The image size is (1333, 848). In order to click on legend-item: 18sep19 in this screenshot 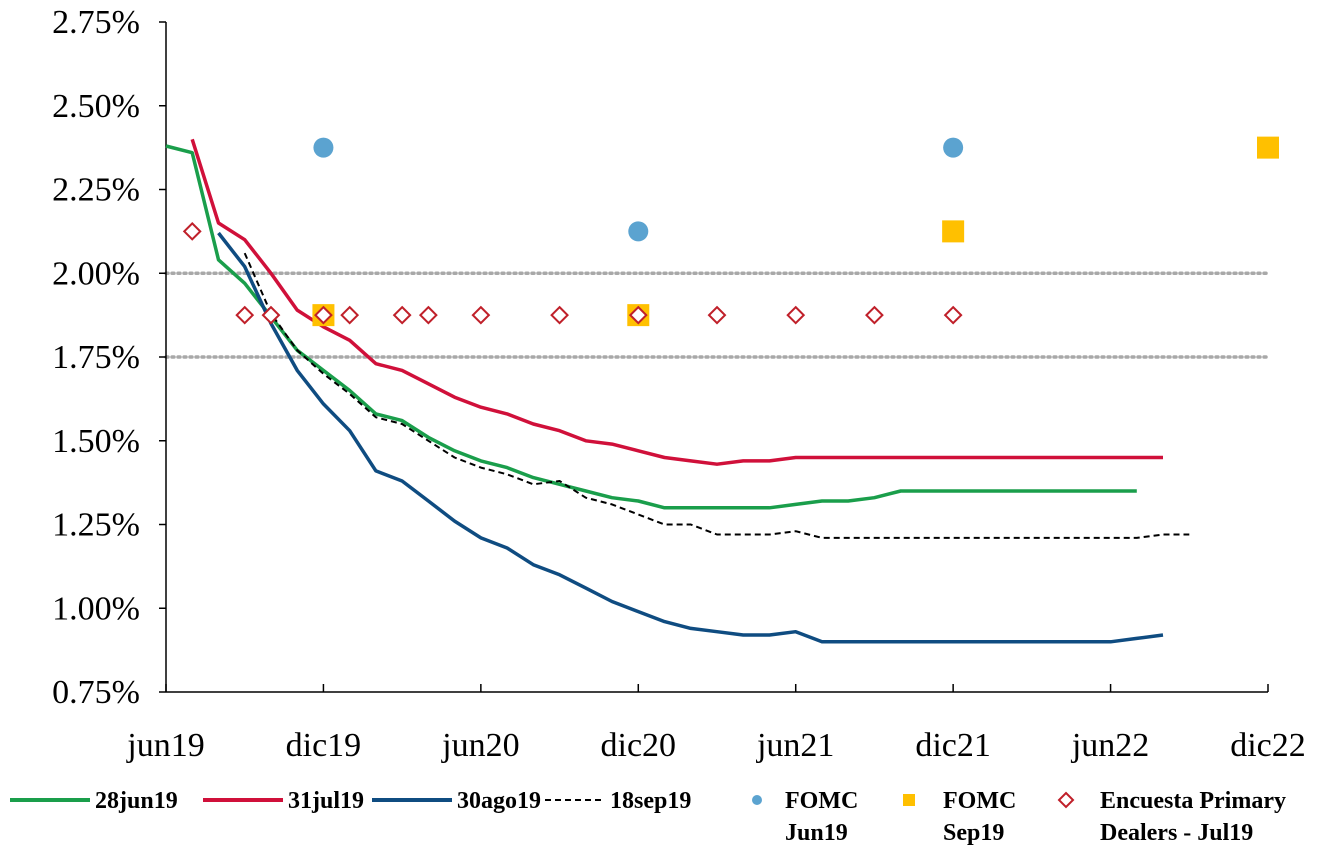, I will do `click(618, 801)`.